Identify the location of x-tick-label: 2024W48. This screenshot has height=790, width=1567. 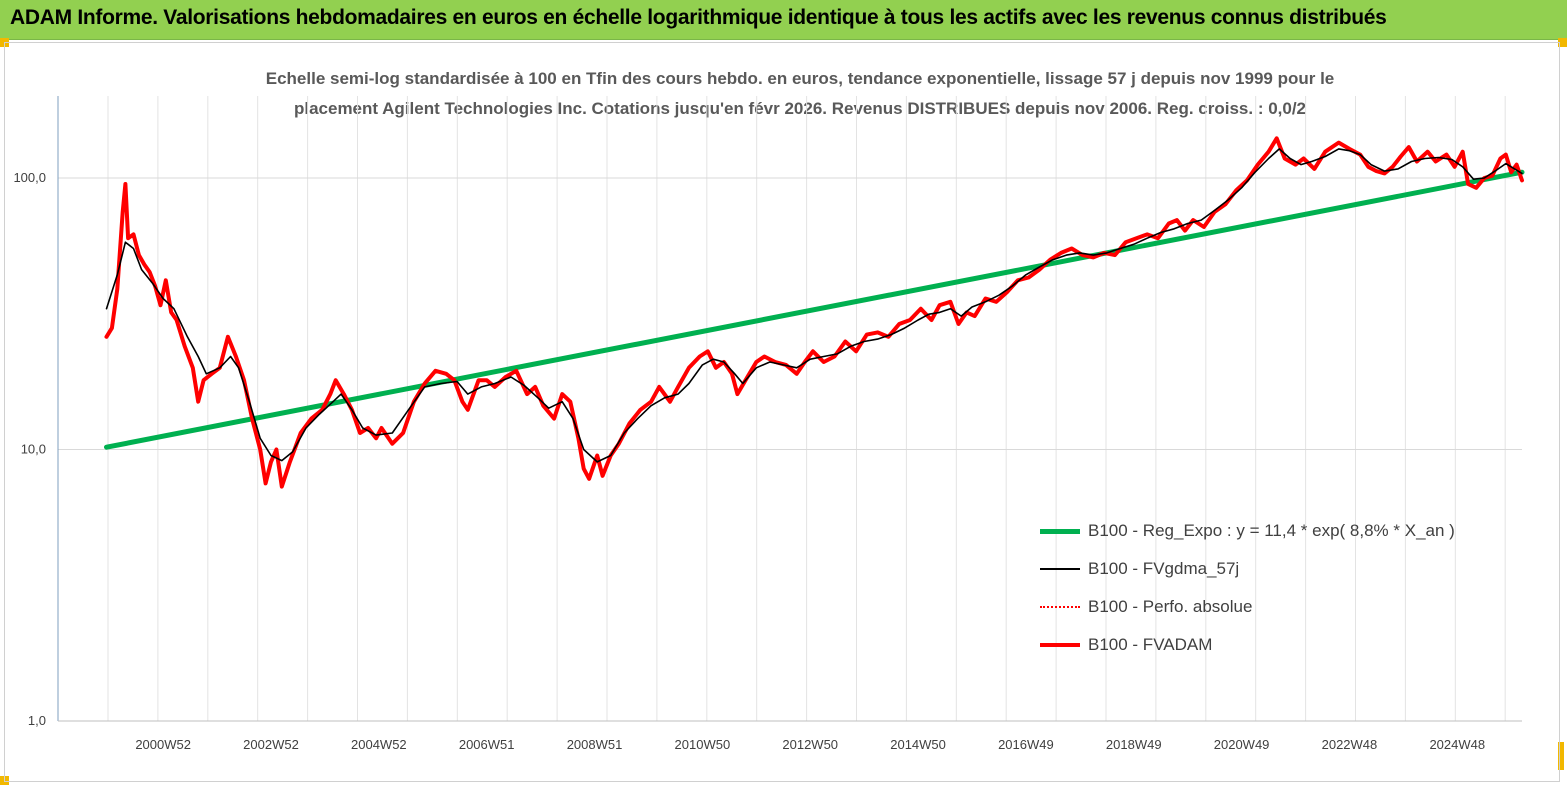
(1457, 744).